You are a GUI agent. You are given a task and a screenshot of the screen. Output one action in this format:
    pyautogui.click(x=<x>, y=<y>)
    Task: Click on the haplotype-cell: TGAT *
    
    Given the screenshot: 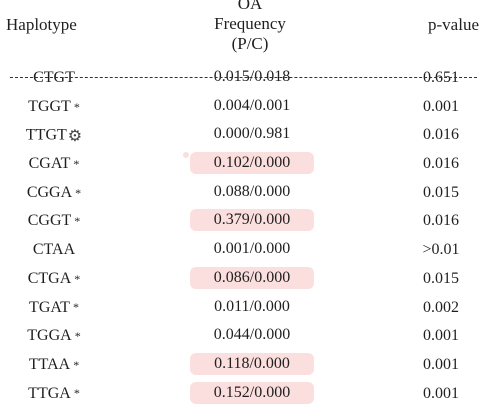 What is the action you would take?
    pyautogui.click(x=54, y=308)
    